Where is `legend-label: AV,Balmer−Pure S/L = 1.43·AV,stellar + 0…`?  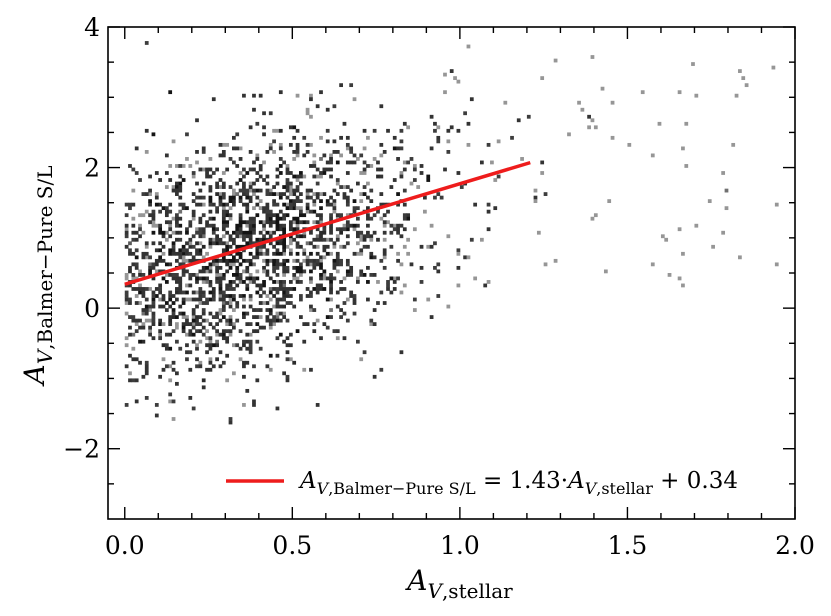
legend-label: AV,Balmer−Pure S/L = 1.43·AV,stellar + 0… is located at coordinates (518, 483).